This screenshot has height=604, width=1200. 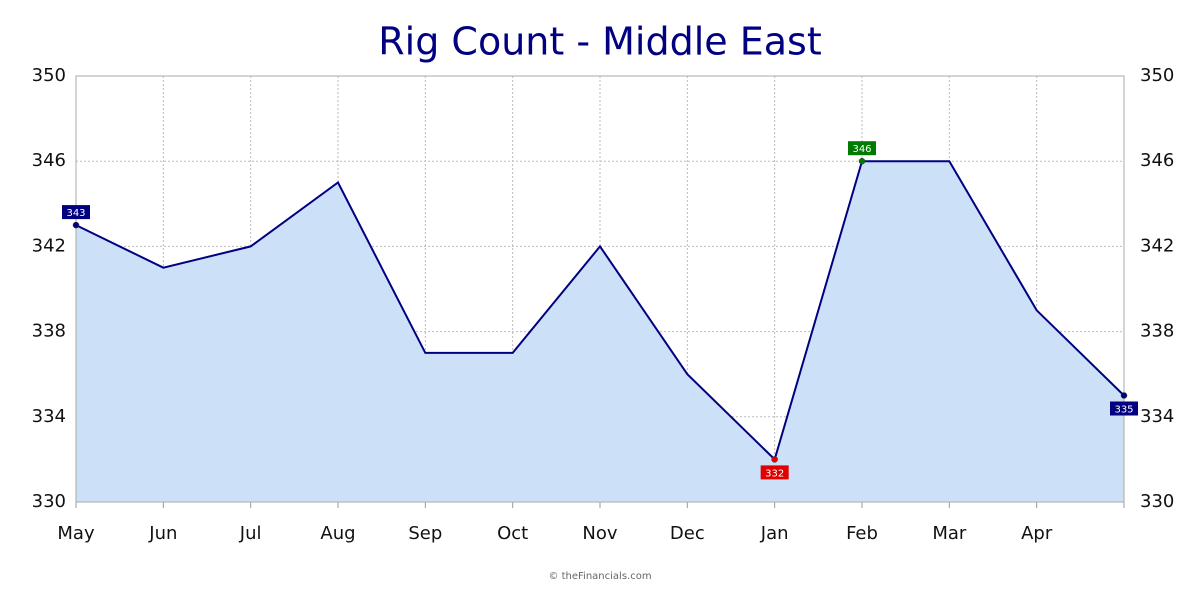 What do you see at coordinates (425, 533) in the screenshot?
I see `x-tick-label: Sep` at bounding box center [425, 533].